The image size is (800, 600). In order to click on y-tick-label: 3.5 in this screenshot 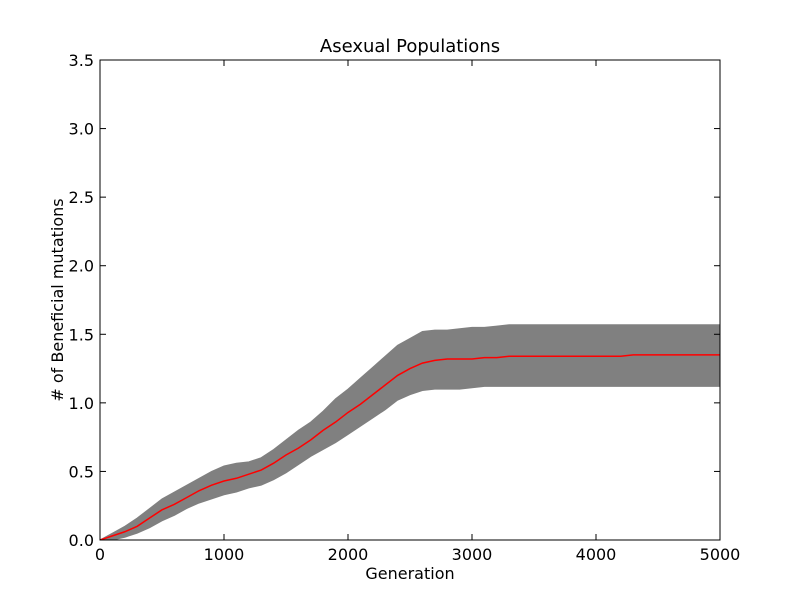, I will do `click(81, 60)`.